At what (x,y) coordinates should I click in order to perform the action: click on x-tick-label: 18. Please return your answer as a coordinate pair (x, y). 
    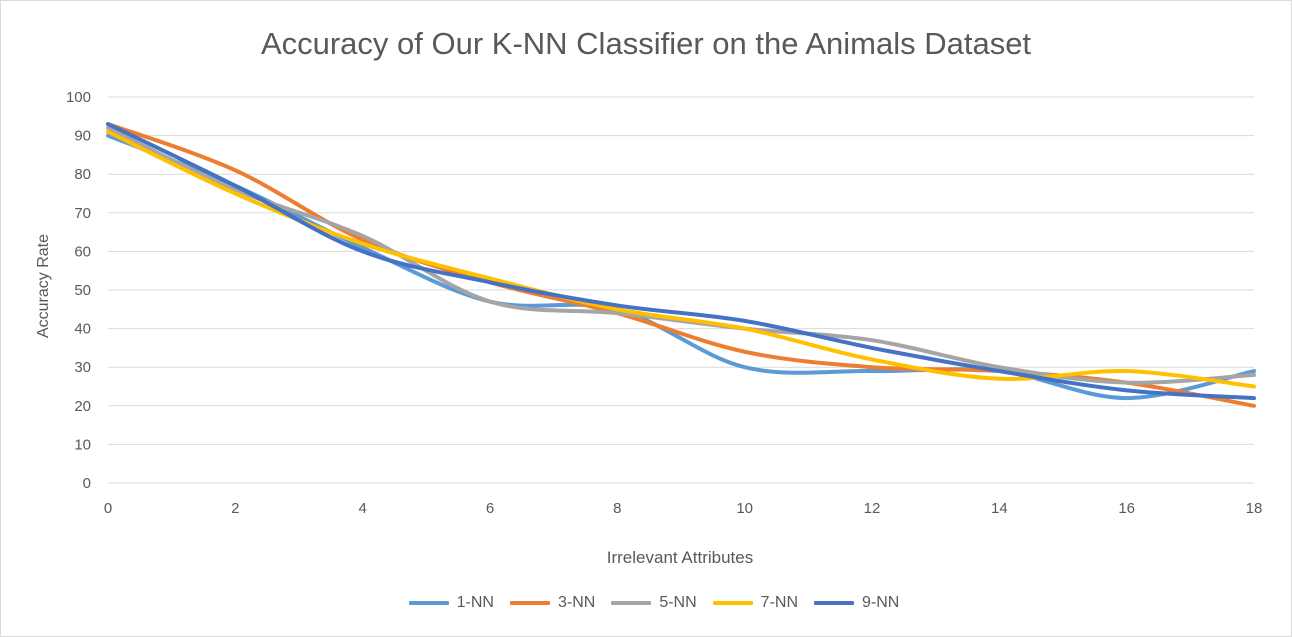
    Looking at the image, I should click on (1254, 508).